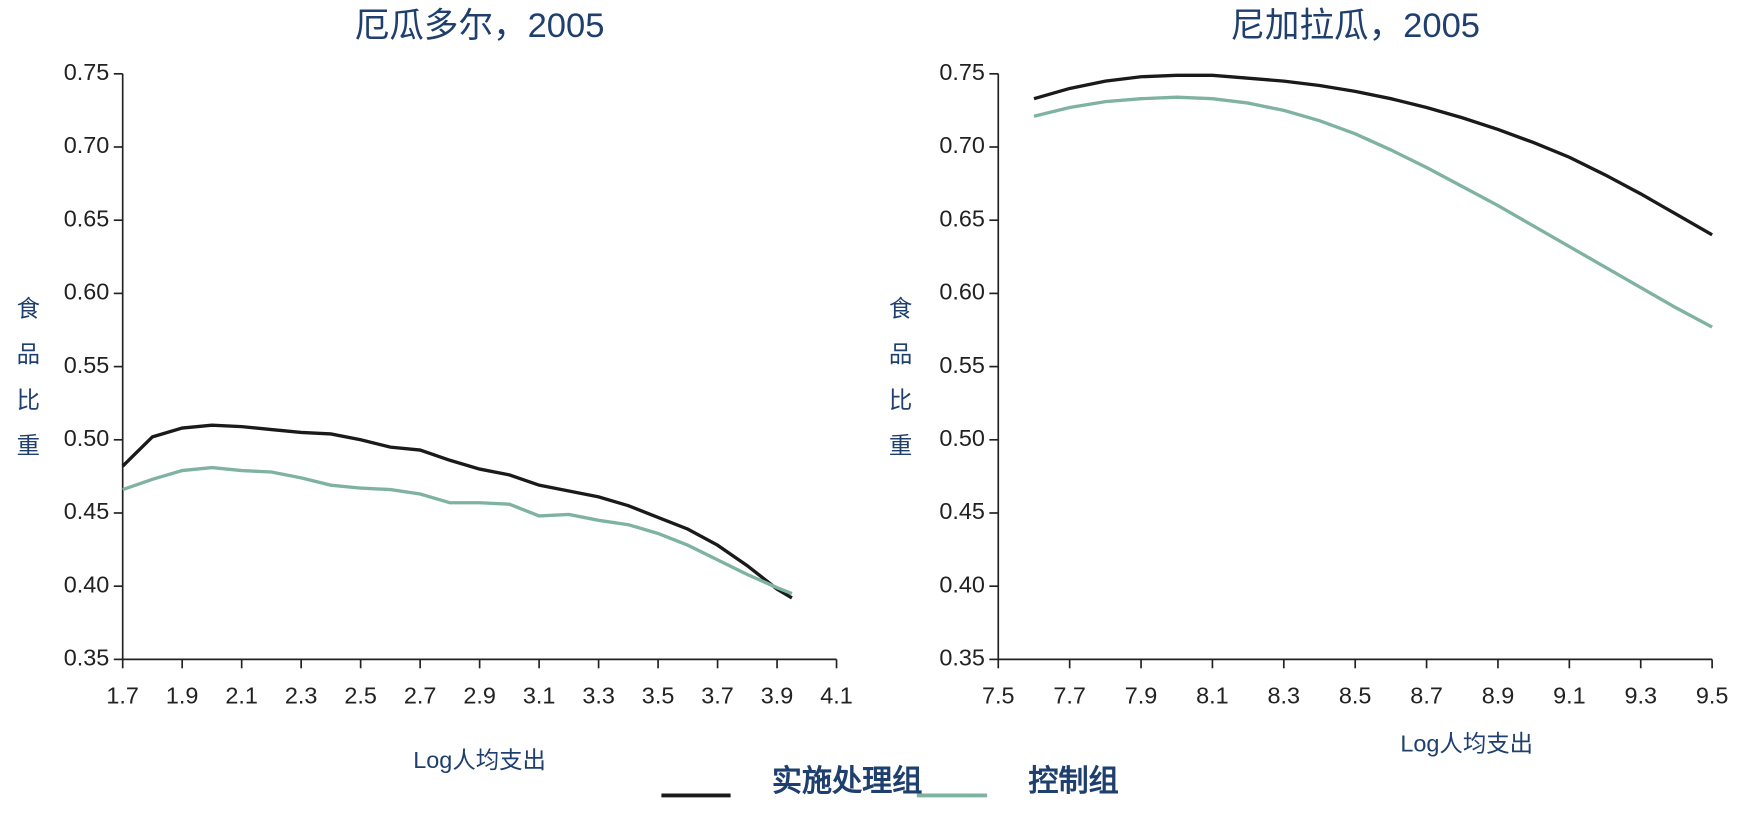 Image resolution: width=1740 pixels, height=828 pixels. What do you see at coordinates (479, 695) in the screenshot?
I see `x-tick-label: 2.9` at bounding box center [479, 695].